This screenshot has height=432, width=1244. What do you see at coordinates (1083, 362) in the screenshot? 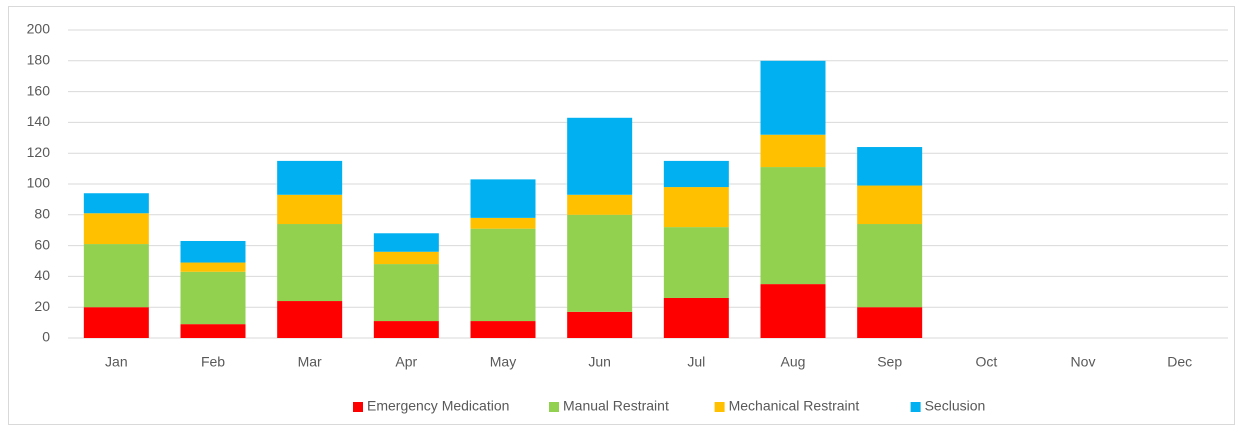
I see `x-tick-label: Nov` at bounding box center [1083, 362].